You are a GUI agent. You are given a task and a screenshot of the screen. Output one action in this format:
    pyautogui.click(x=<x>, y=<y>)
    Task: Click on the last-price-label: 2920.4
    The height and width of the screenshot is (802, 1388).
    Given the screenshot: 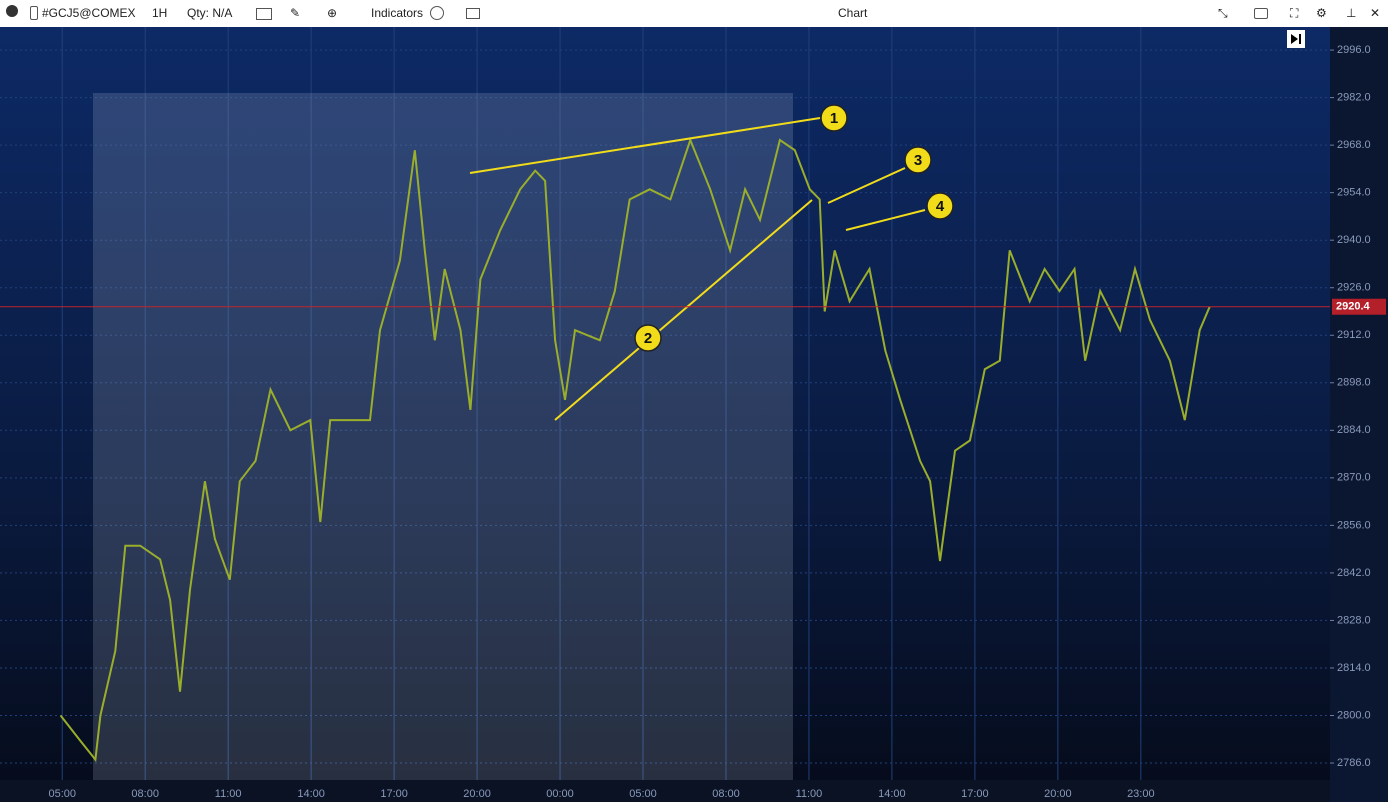 What is the action you would take?
    pyautogui.click(x=1353, y=307)
    